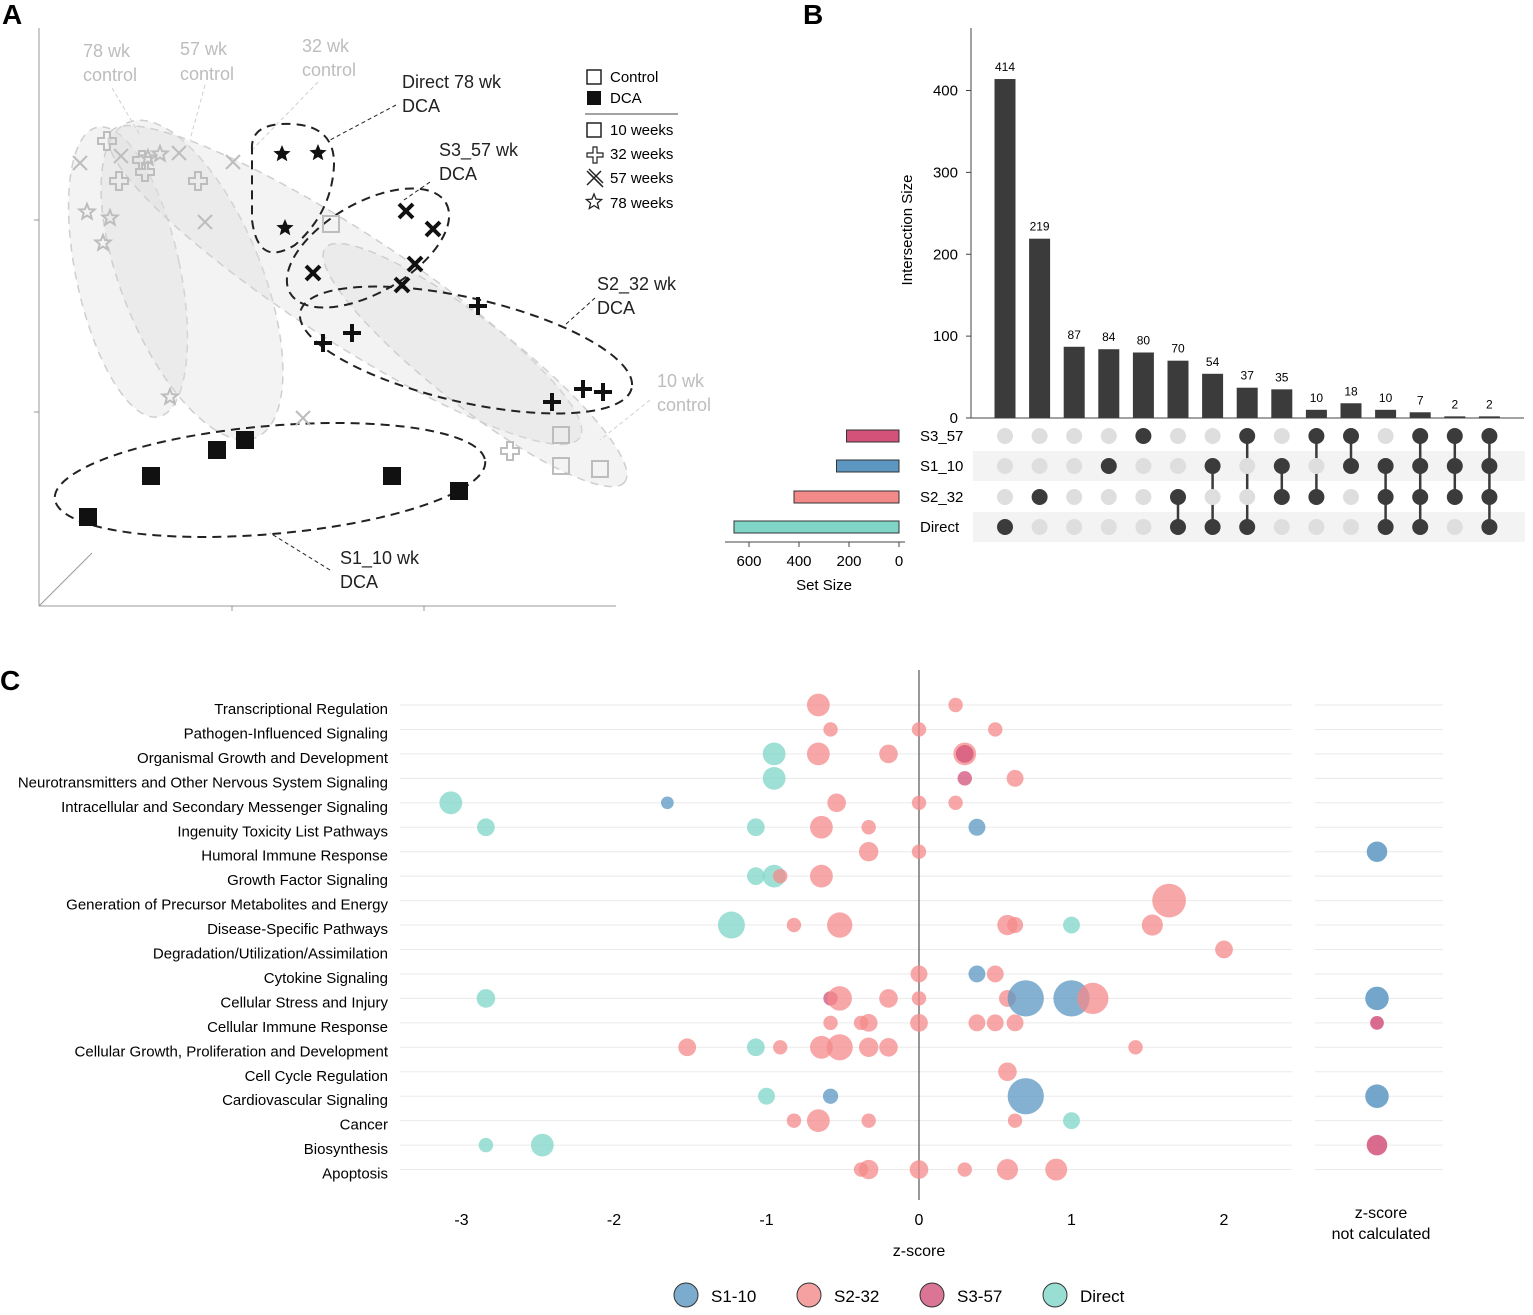 The image size is (1533, 1315). Describe the element at coordinates (816, 527) in the screenshot. I see `set-size-bar` at that location.